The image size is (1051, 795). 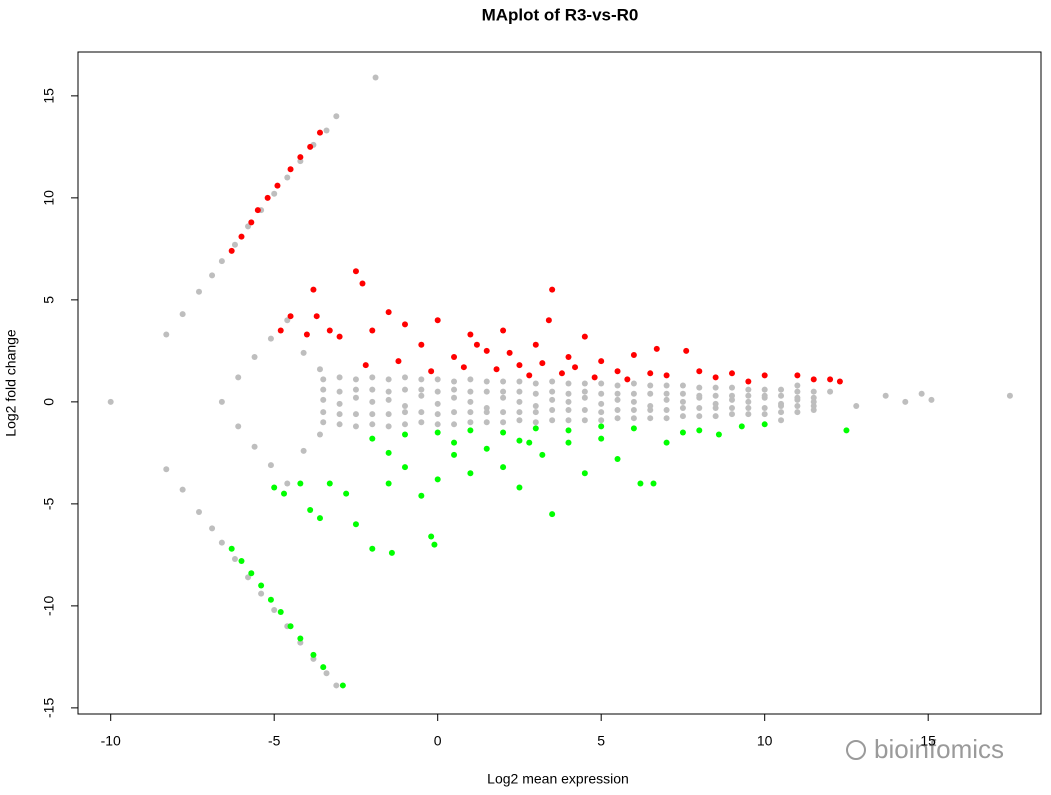 What do you see at coordinates (111, 741) in the screenshot?
I see `x-tick-label: -10` at bounding box center [111, 741].